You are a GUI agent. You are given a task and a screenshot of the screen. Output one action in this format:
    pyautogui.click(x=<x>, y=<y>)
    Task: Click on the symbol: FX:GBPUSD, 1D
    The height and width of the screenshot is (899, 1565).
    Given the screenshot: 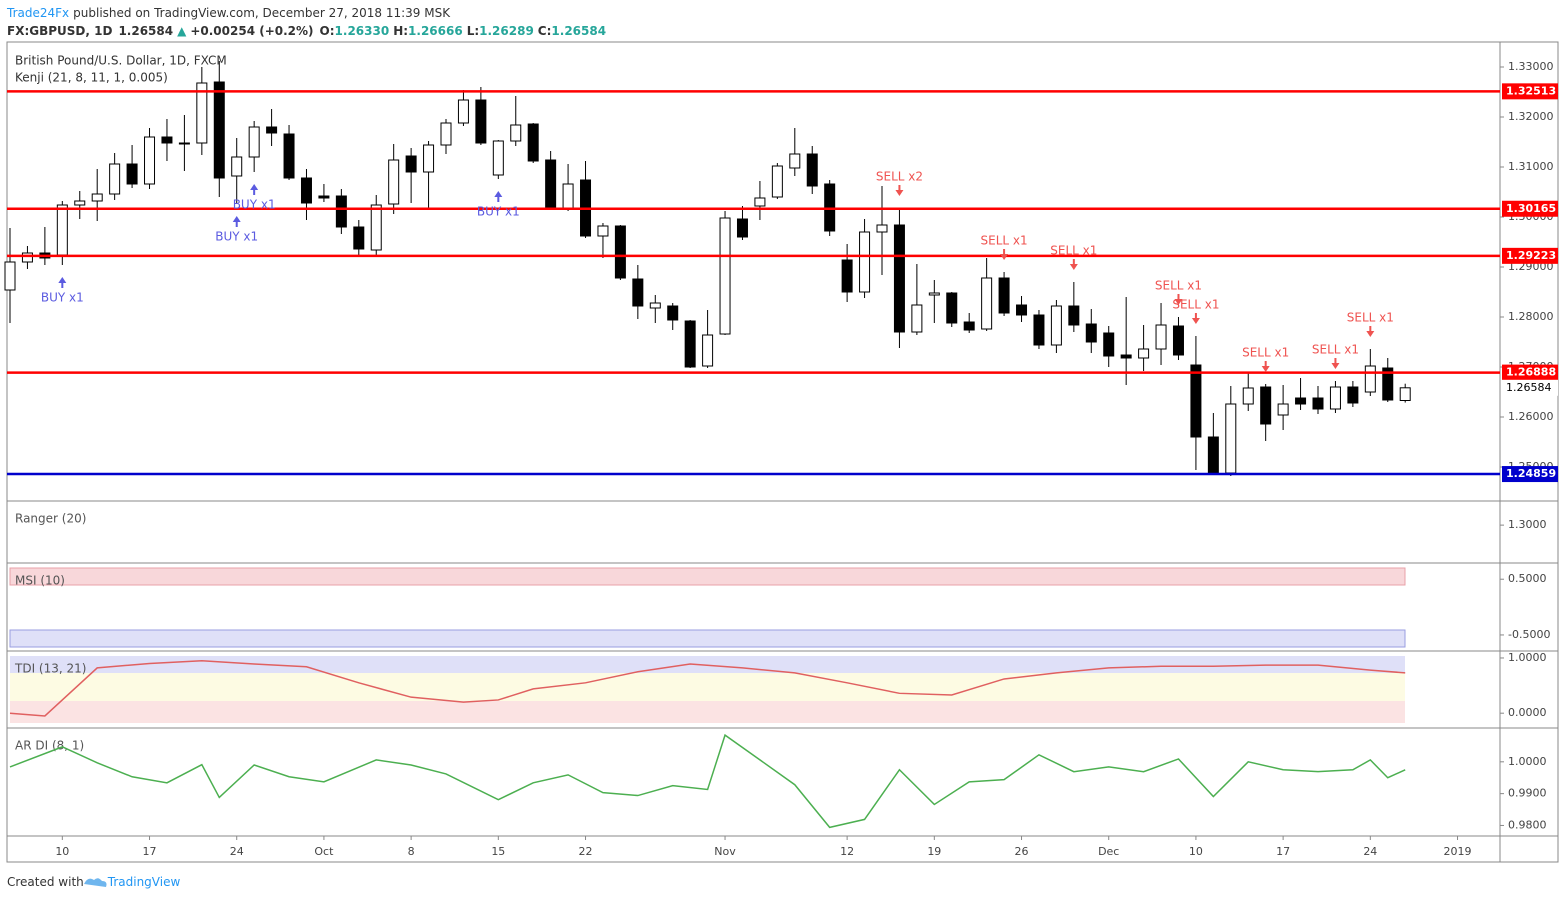 What is the action you would take?
    pyautogui.click(x=59, y=31)
    